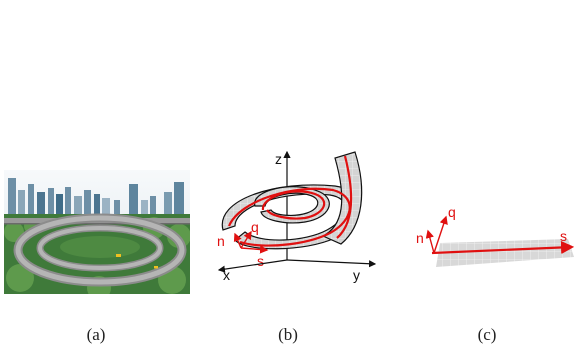 This screenshot has width=576, height=354. I want to click on caption-a: (a), so click(96, 334).